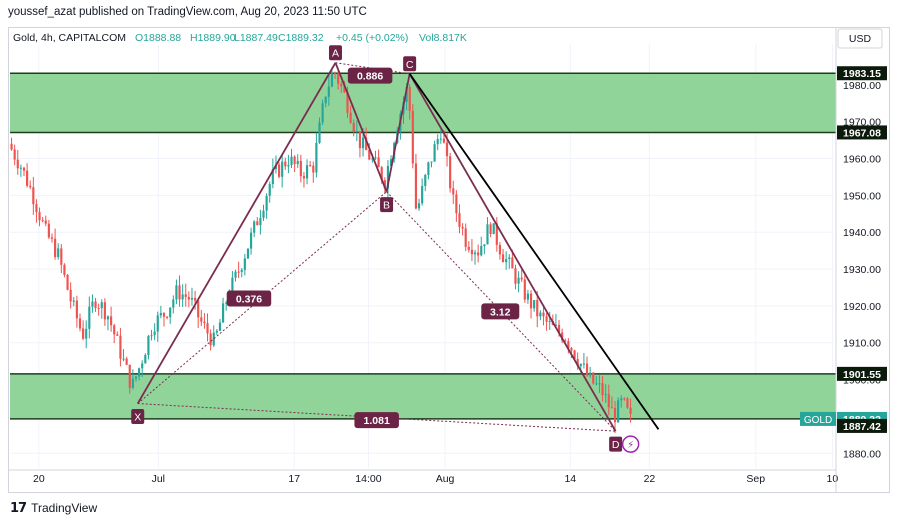 This screenshot has height=523, width=900. Describe the element at coordinates (18, 507) in the screenshot. I see `tradingview-logo-icon: 𝟭𝟳` at that location.